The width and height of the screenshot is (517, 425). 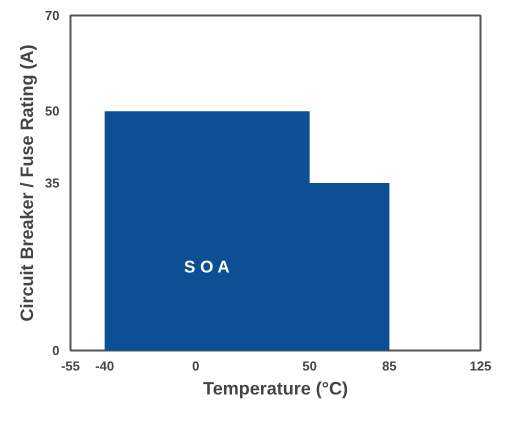 I want to click on y-tick-label: 35, so click(x=52, y=183).